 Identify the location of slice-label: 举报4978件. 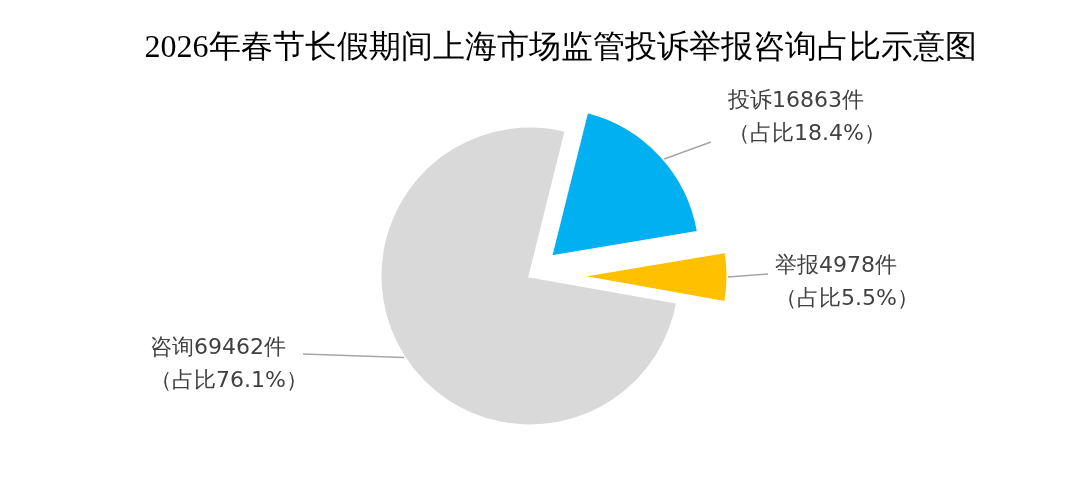
(836, 264).